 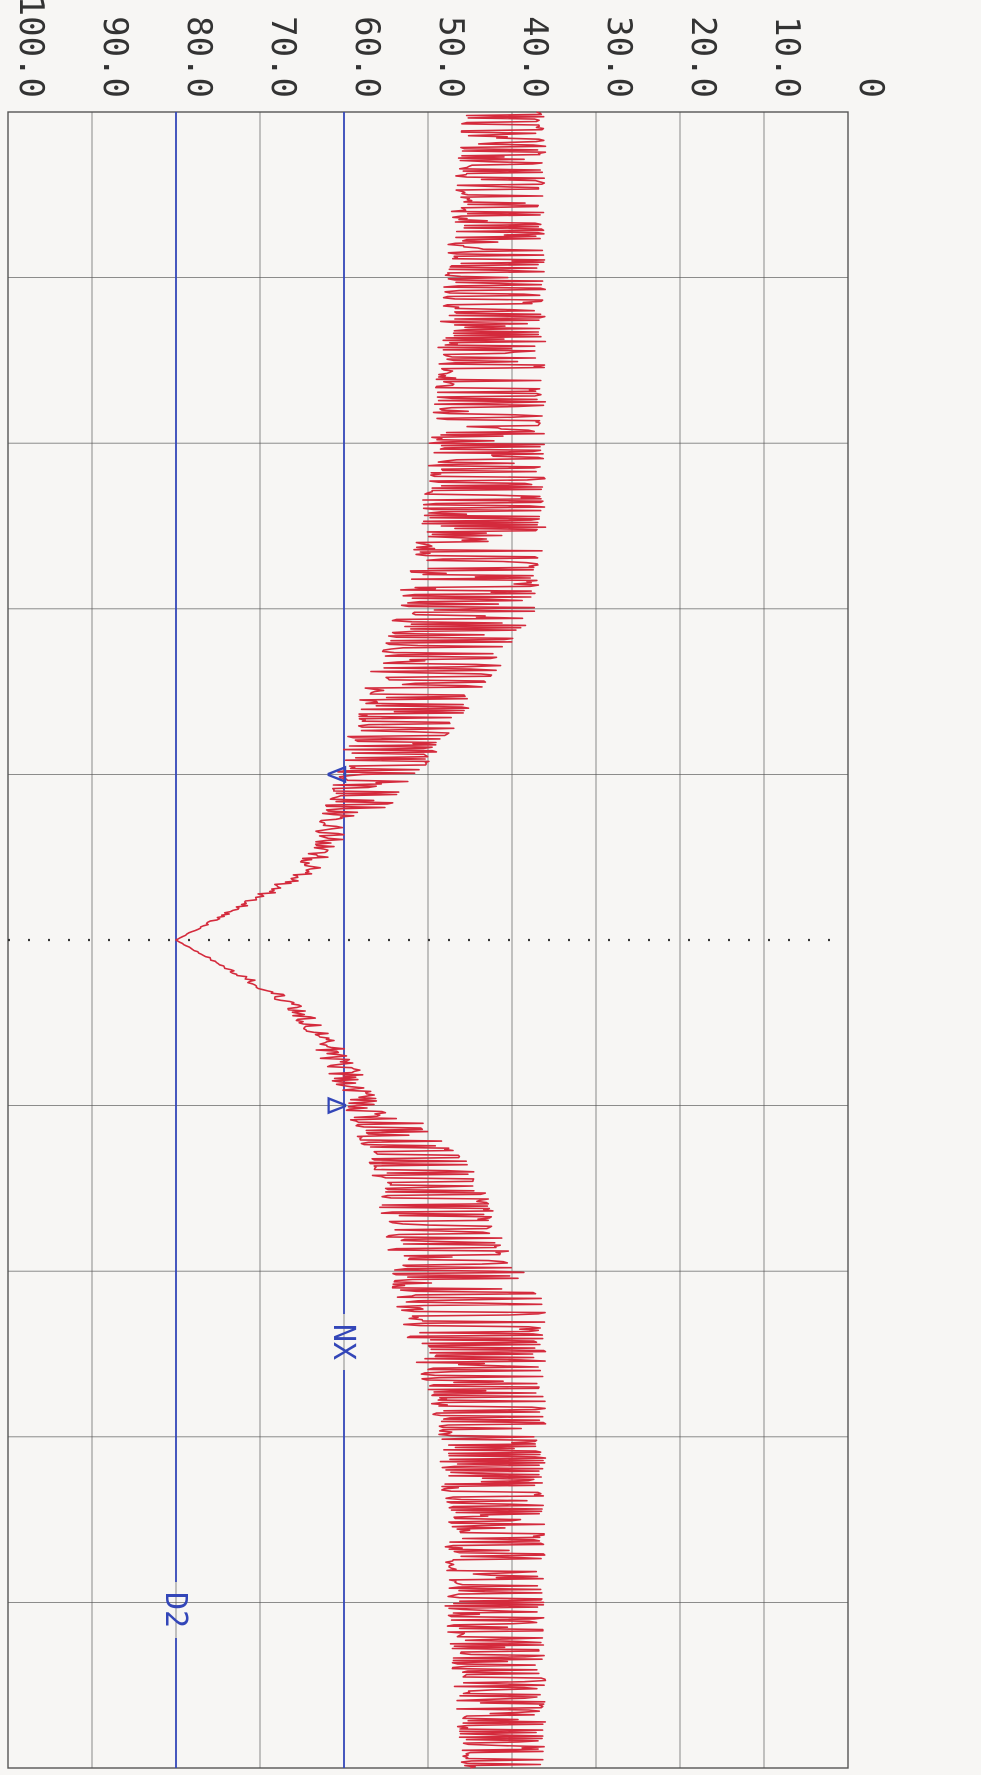 I want to click on y-tick-label: 100.0, so click(x=31, y=49).